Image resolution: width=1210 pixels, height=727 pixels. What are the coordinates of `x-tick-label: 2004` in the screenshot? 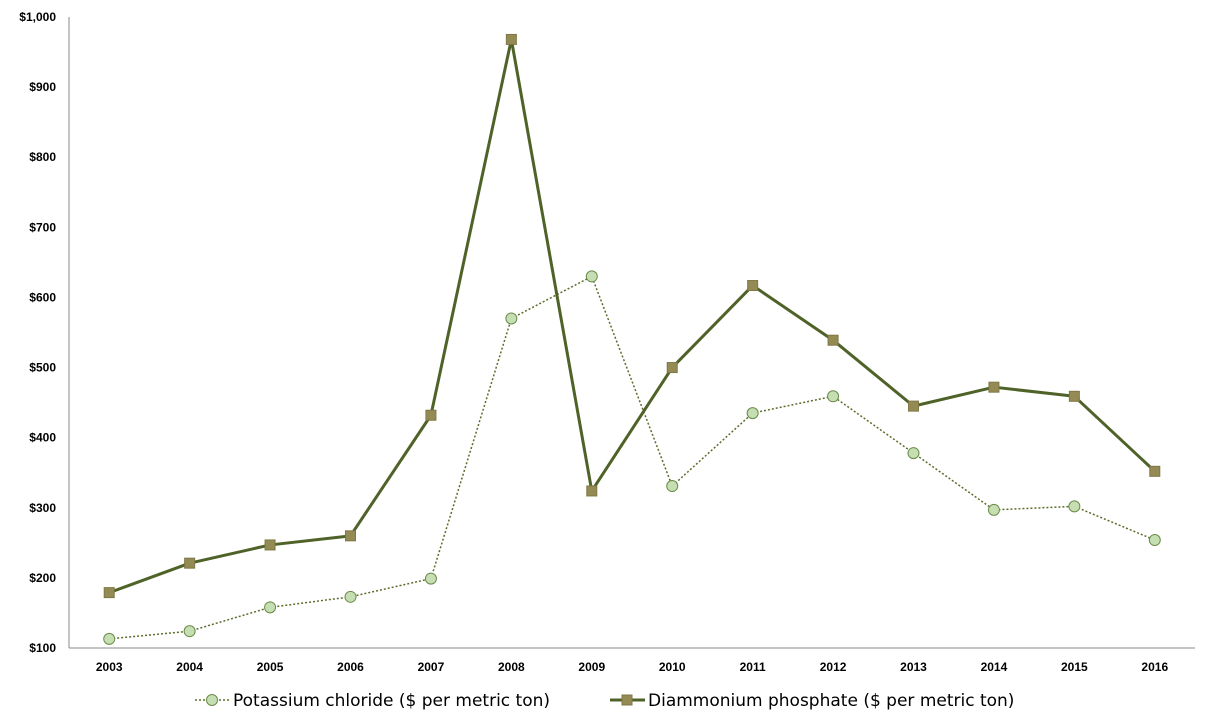 It's located at (189, 667).